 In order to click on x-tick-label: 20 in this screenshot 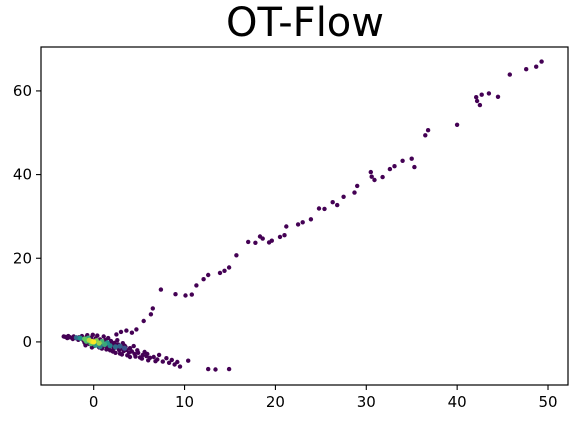, I will do `click(275, 402)`.